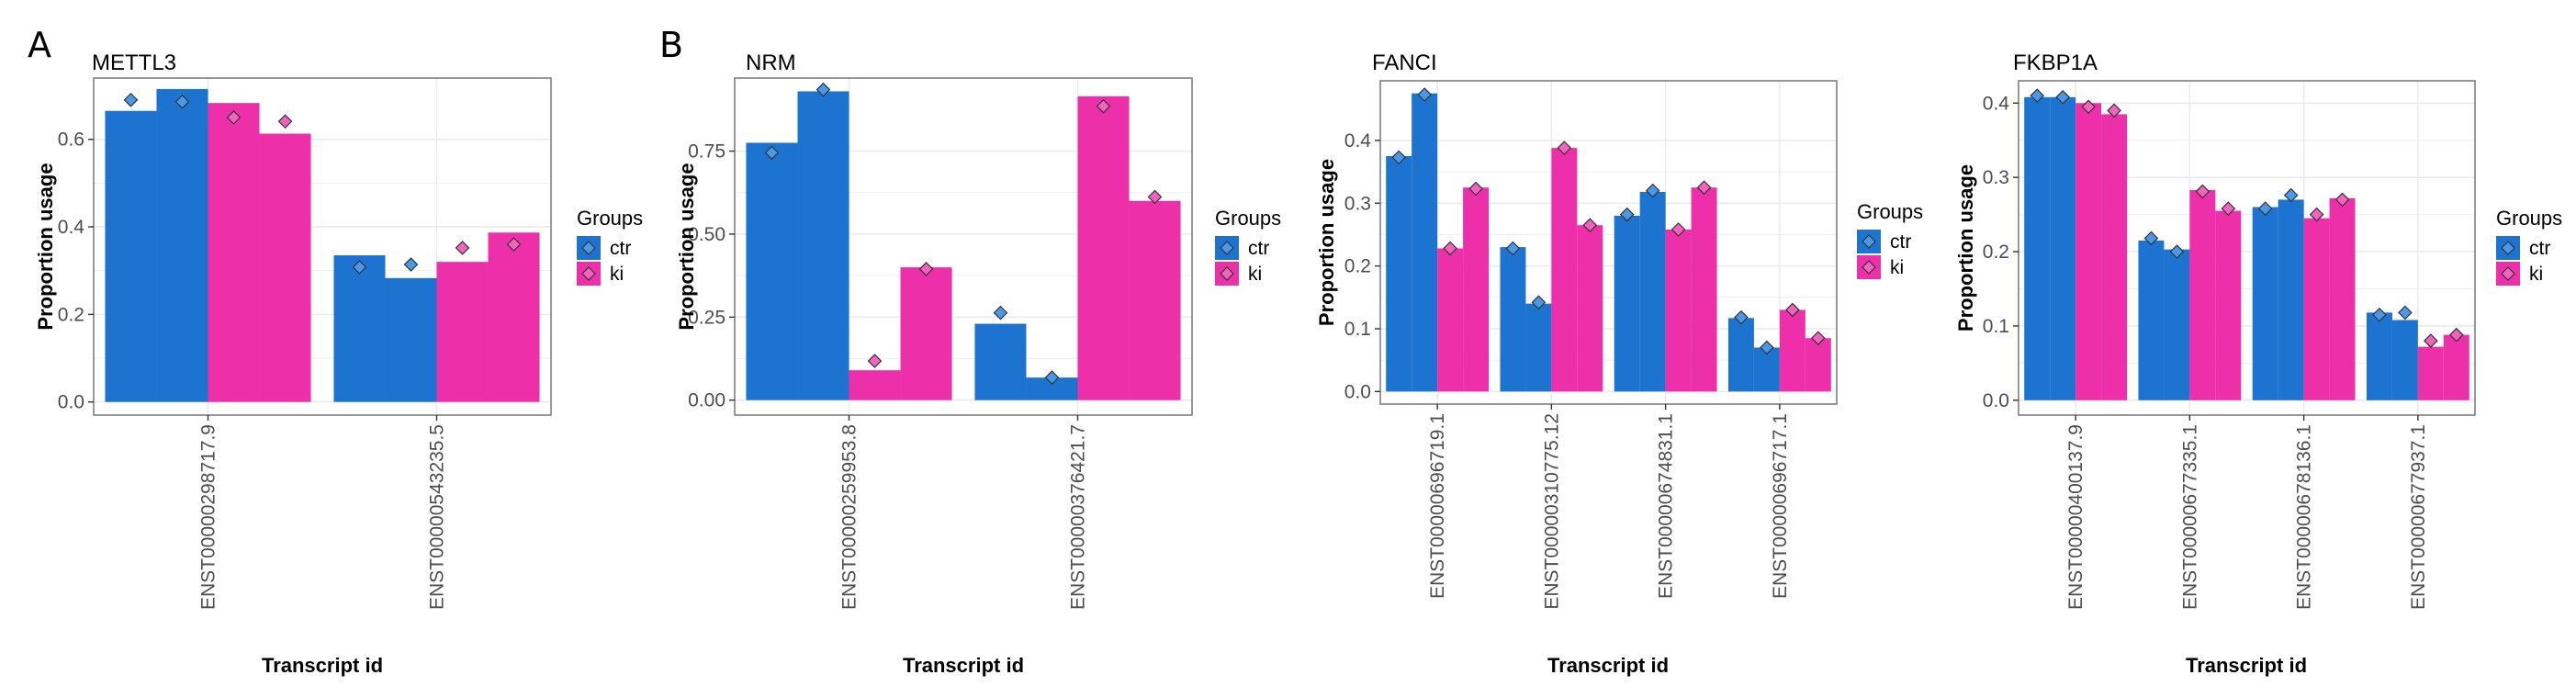 The height and width of the screenshot is (686, 2576). I want to click on y-tick-label: 0.75, so click(707, 152).